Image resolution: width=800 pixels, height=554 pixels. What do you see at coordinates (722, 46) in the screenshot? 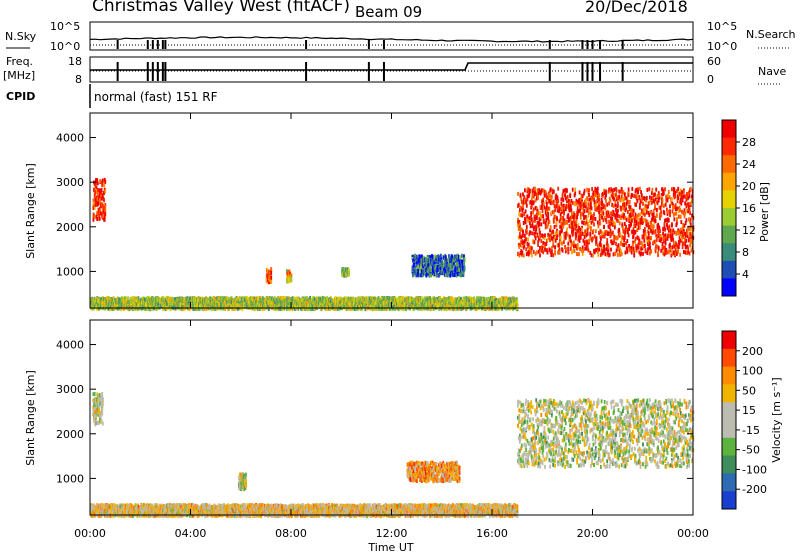
I see `noise-axis-right-bottom: 10^0` at bounding box center [722, 46].